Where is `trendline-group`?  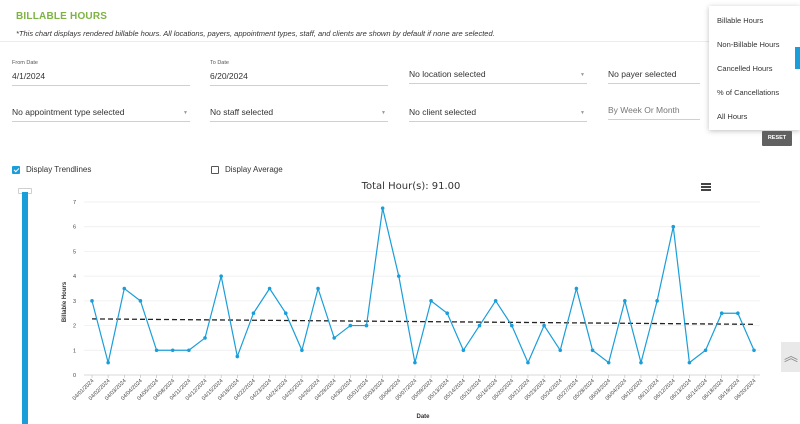
trendline-group is located at coordinates (423, 321).